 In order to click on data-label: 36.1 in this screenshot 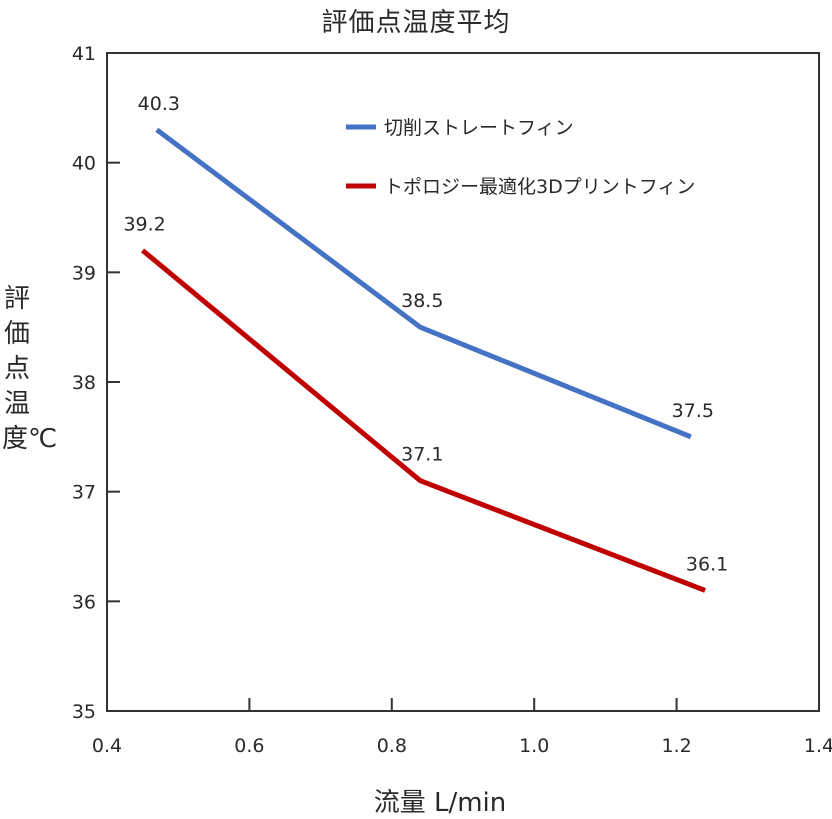, I will do `click(707, 564)`.